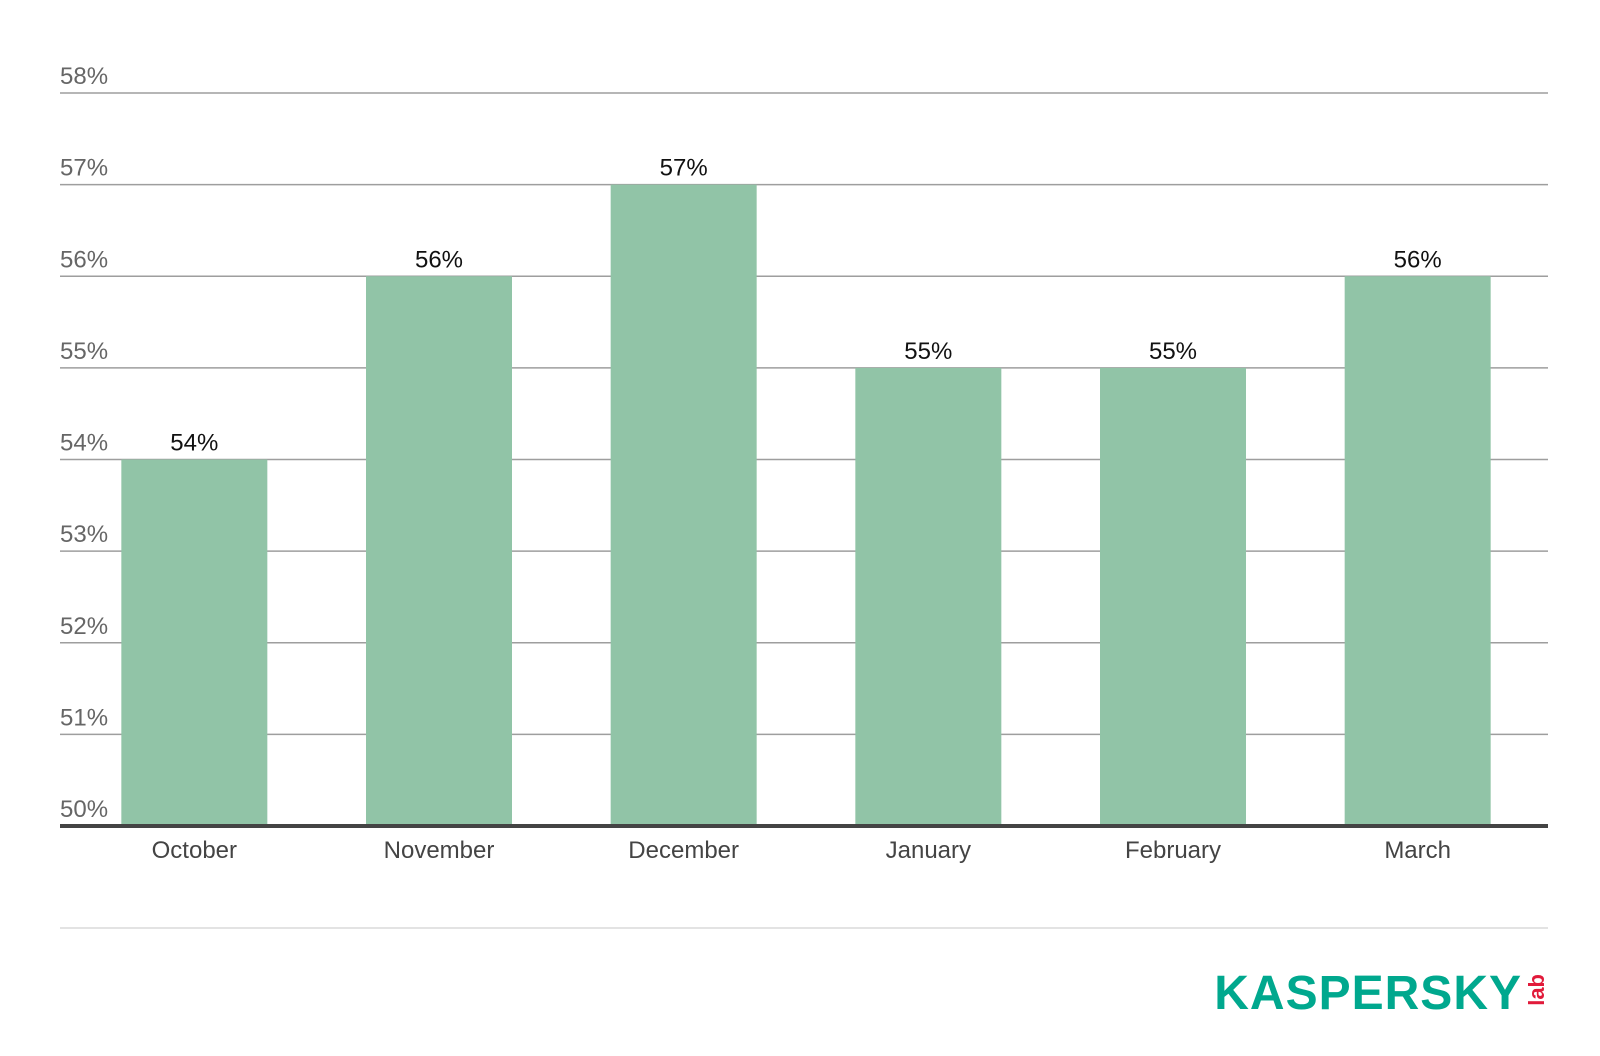 Image resolution: width=1600 pixels, height=1056 pixels. I want to click on y-tick-label: 57%, so click(84, 168).